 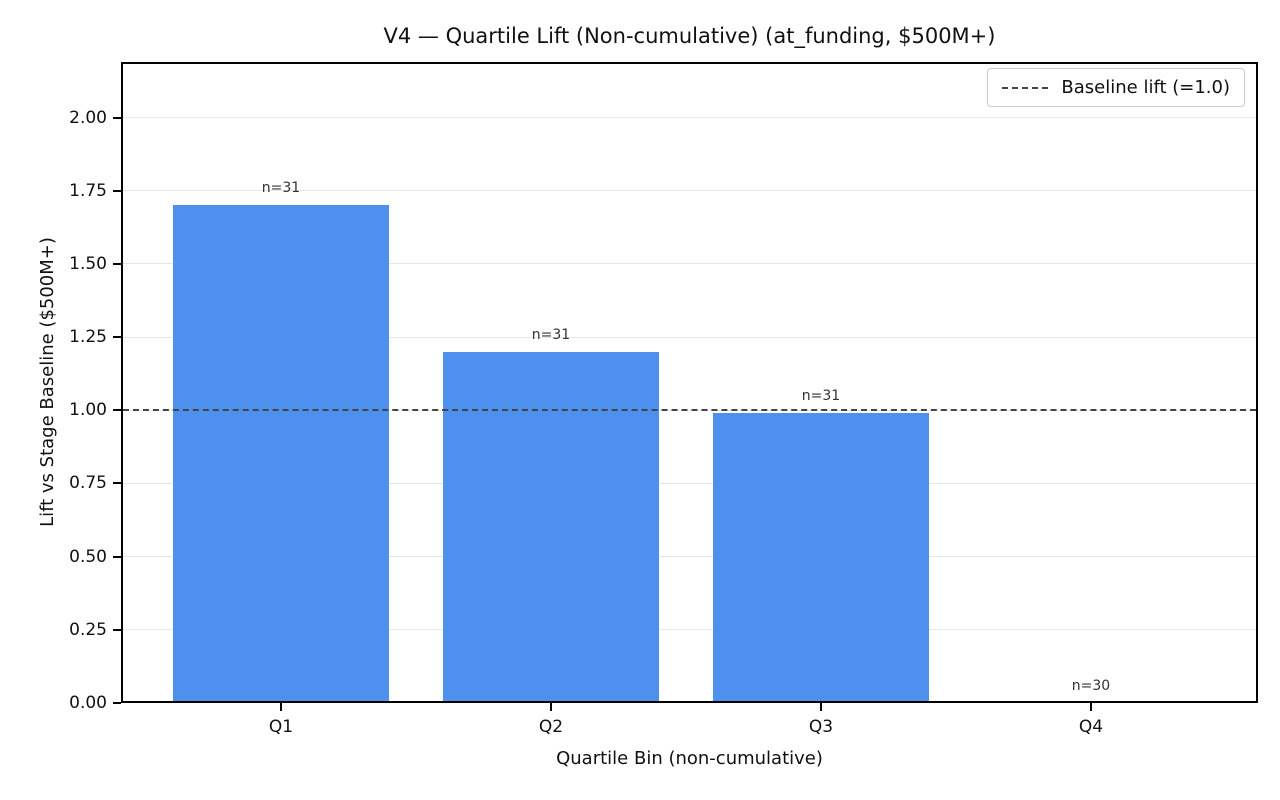 What do you see at coordinates (281, 727) in the screenshot?
I see `x-tick-label-Q1: Q1` at bounding box center [281, 727].